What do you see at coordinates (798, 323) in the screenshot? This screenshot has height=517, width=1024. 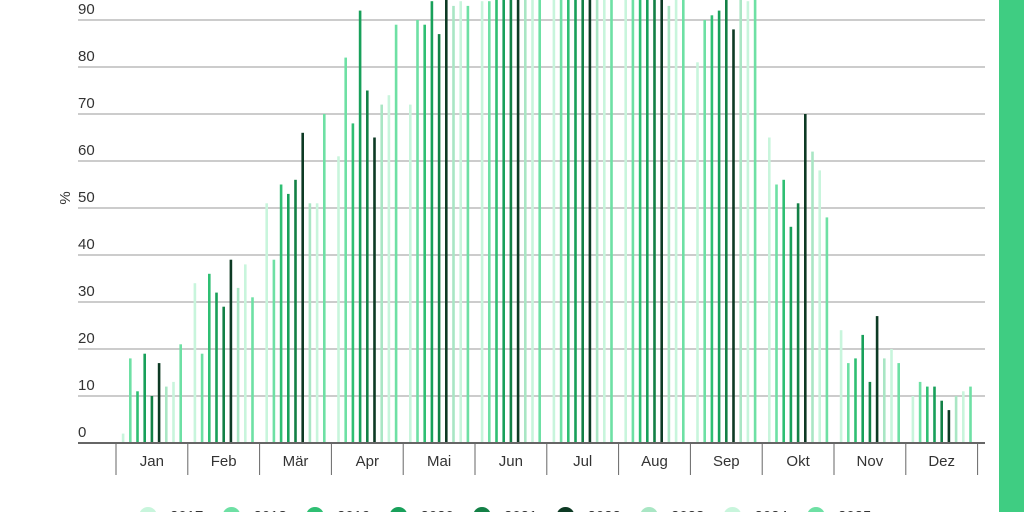 I see `bar-Okt-2021` at bounding box center [798, 323].